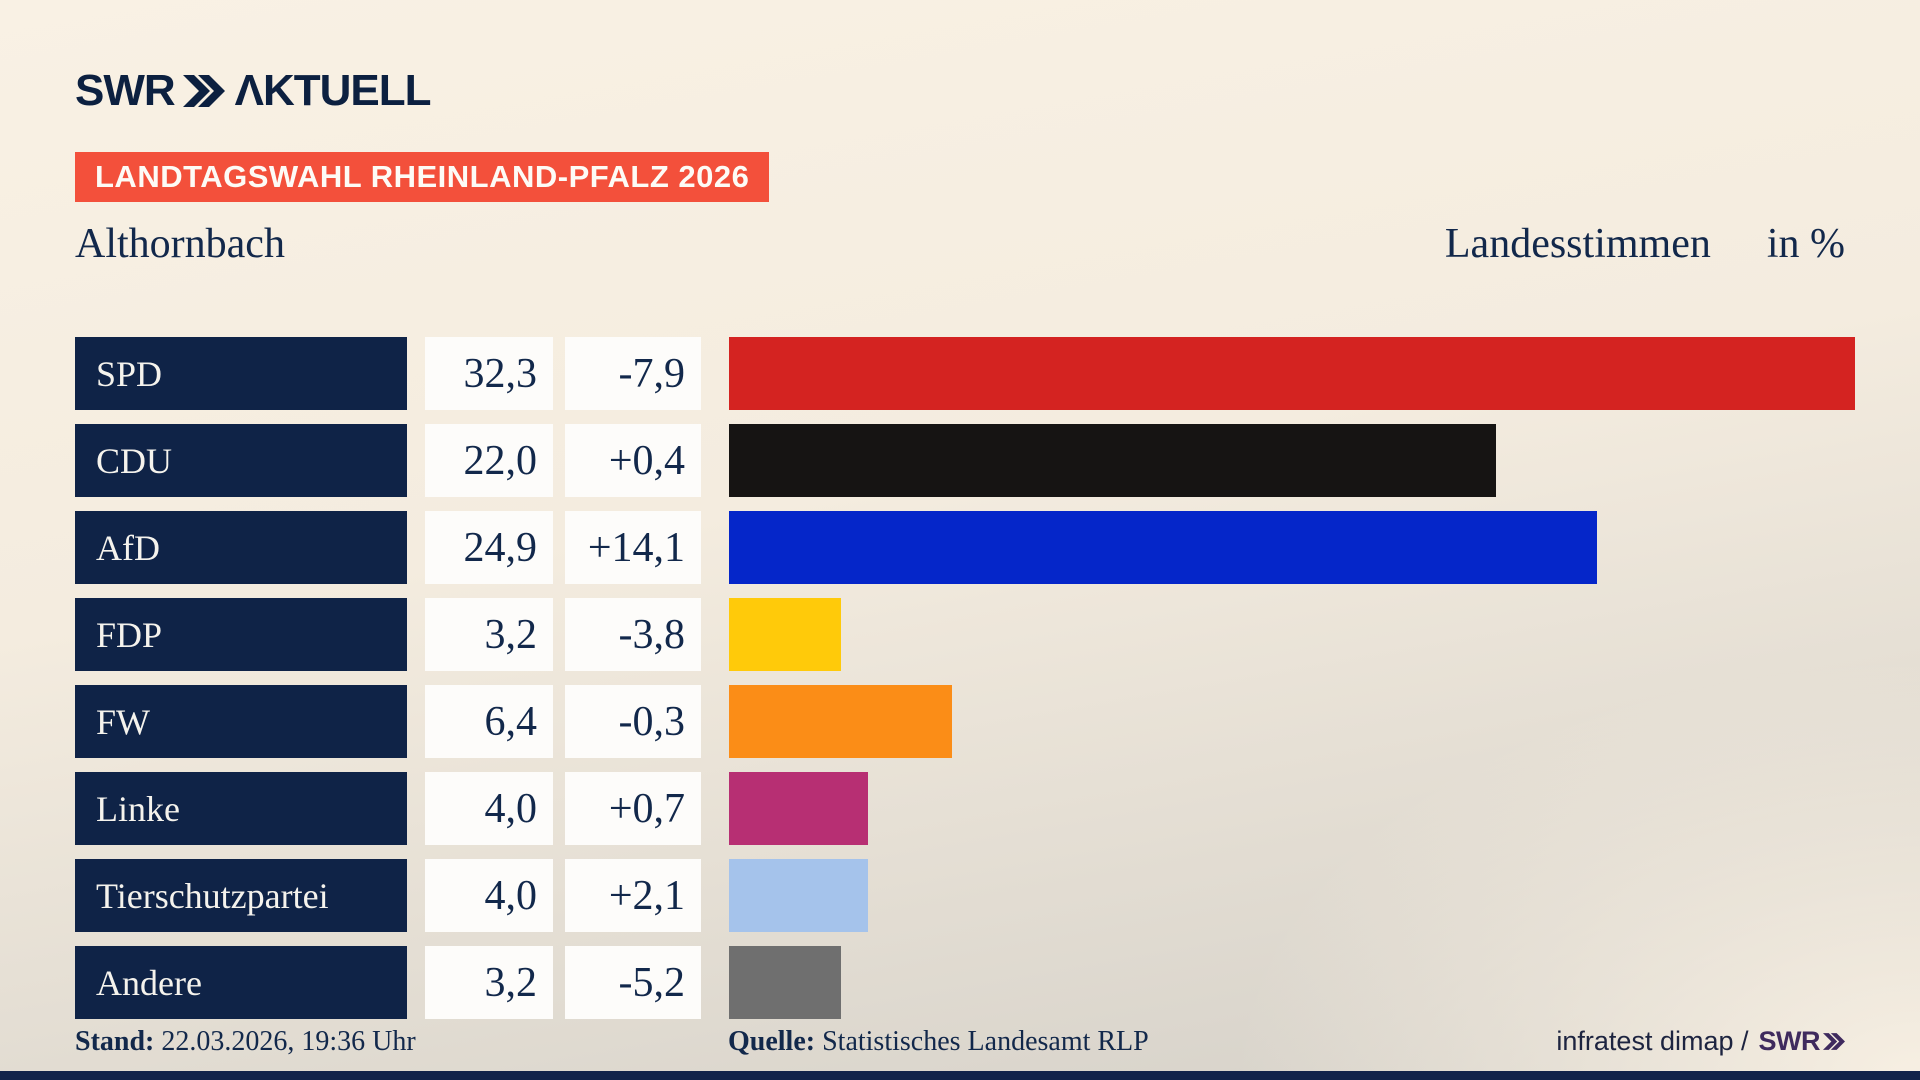 This screenshot has width=1920, height=1080. I want to click on party-label: Tierschutzpartei, so click(241, 895).